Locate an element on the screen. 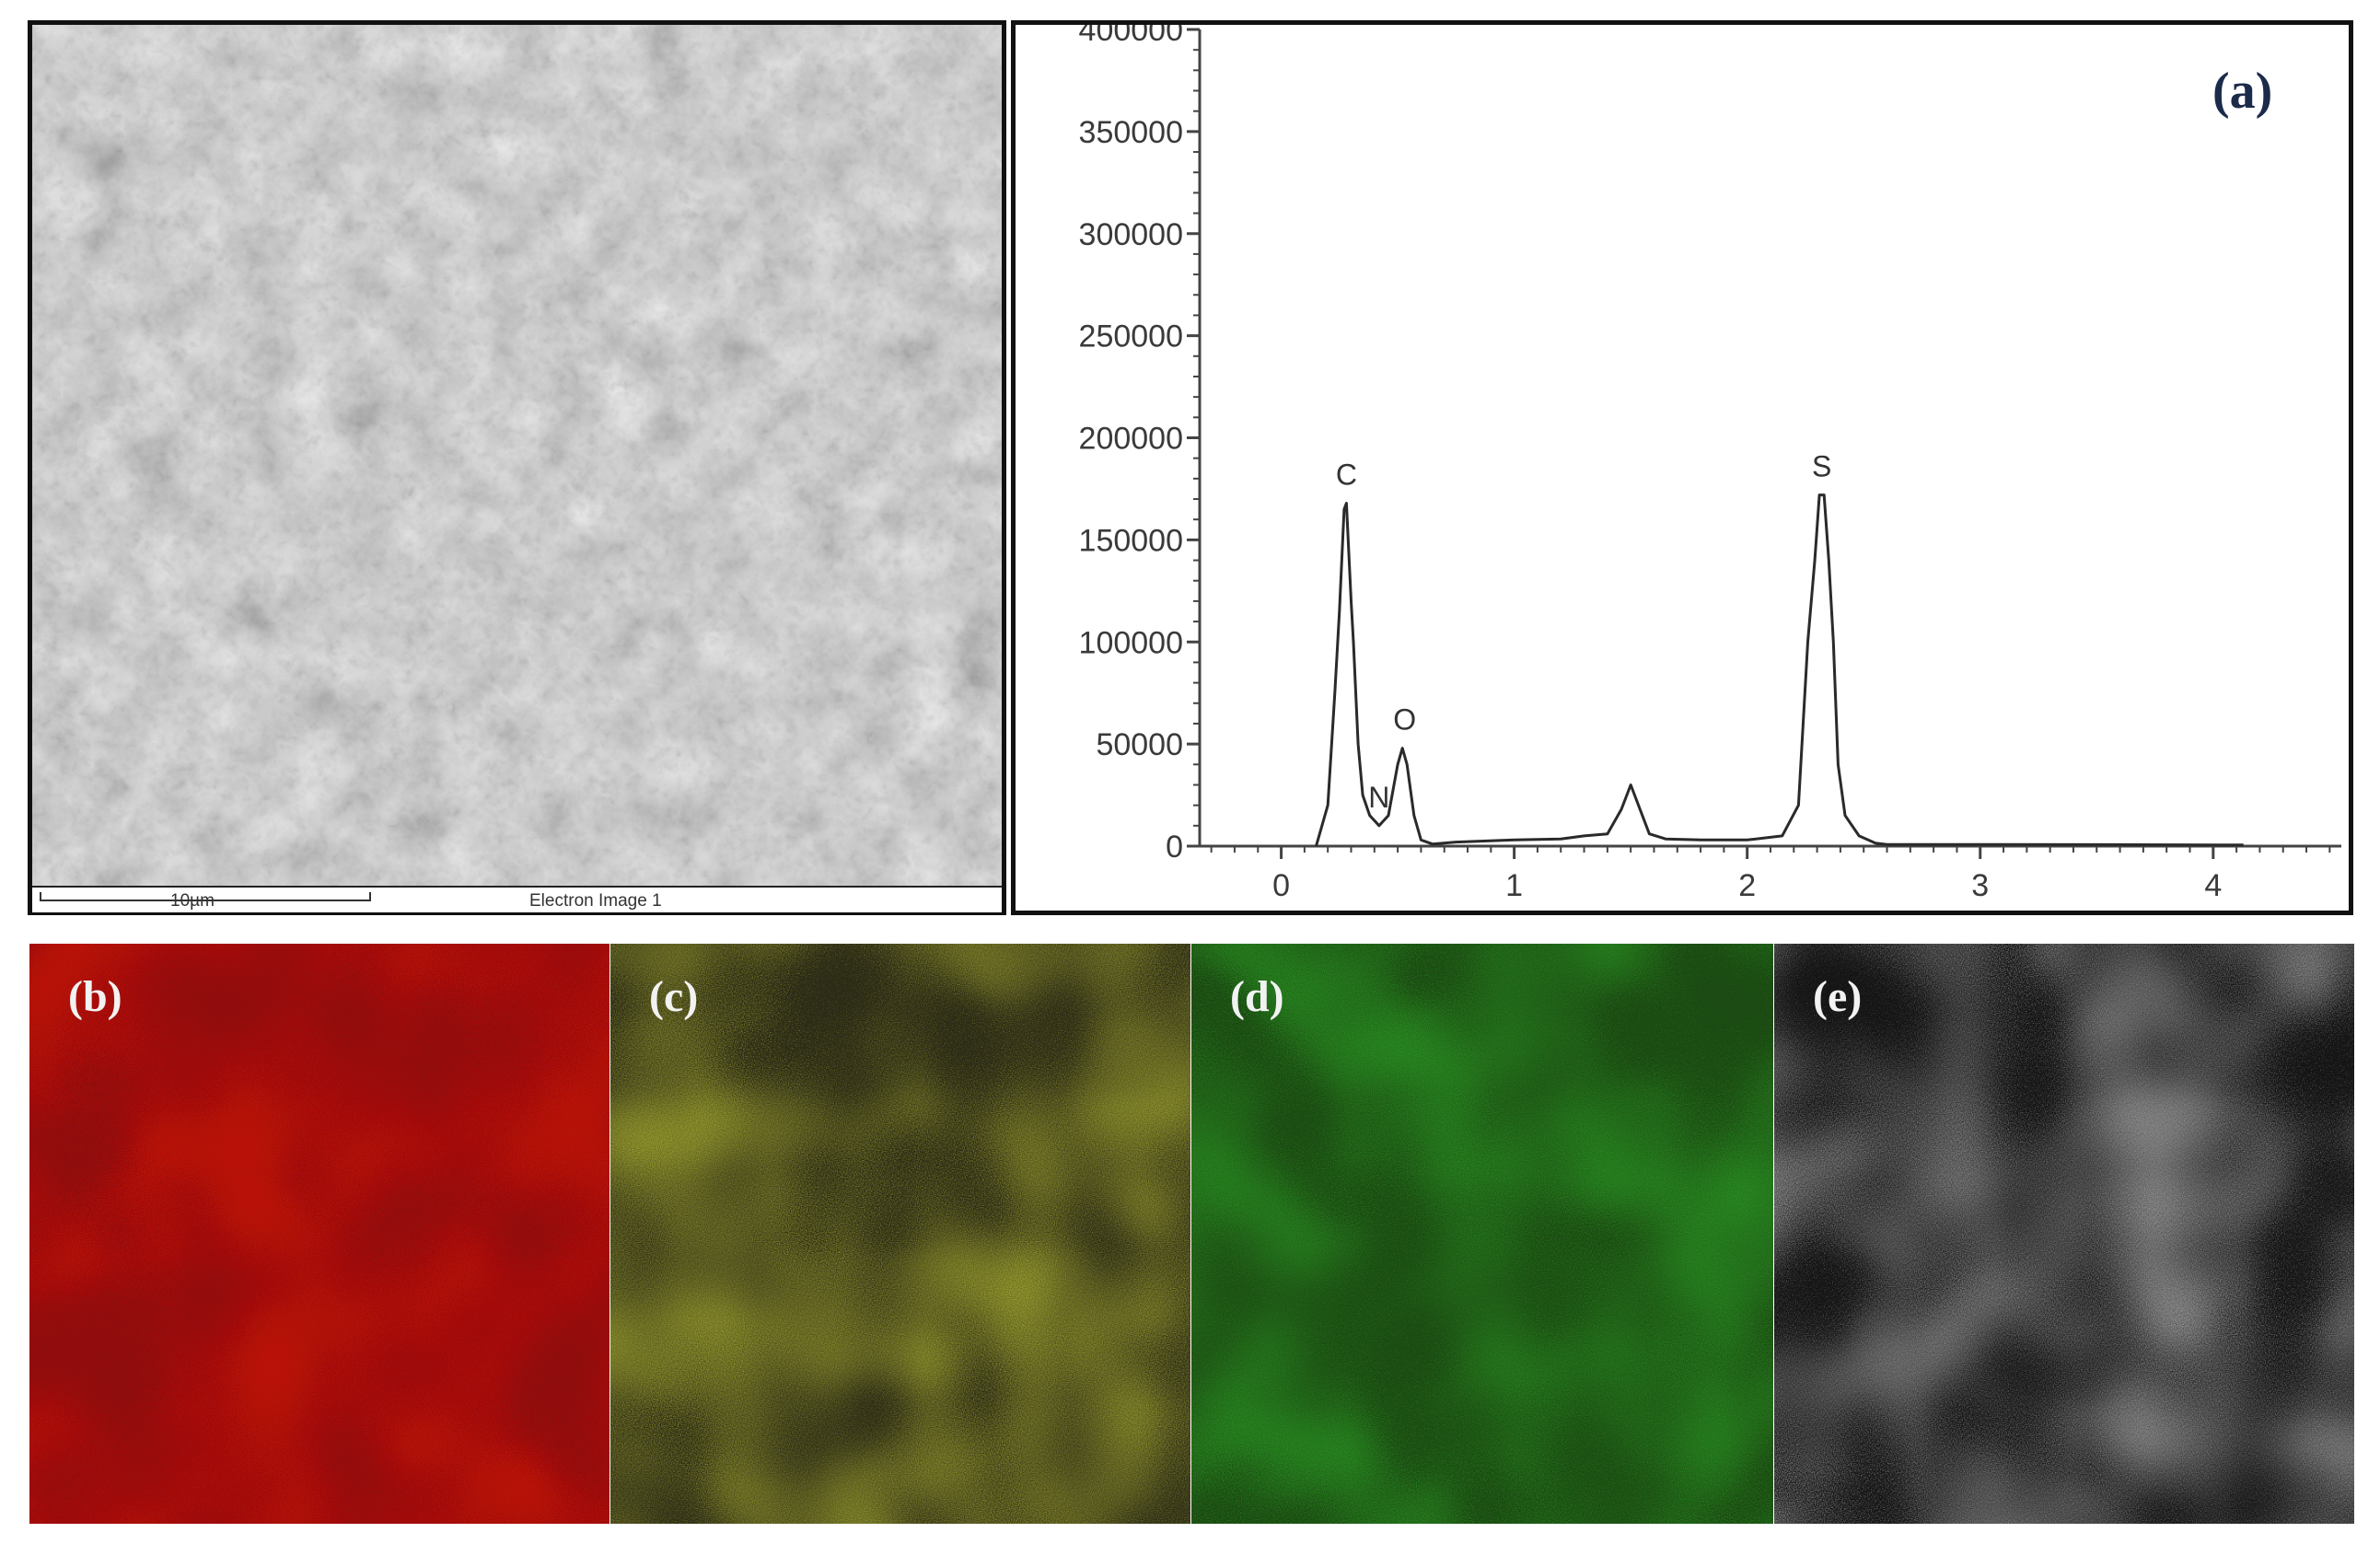 The width and height of the screenshot is (2380, 1544). x-tick-label: 1 is located at coordinates (1514, 886).